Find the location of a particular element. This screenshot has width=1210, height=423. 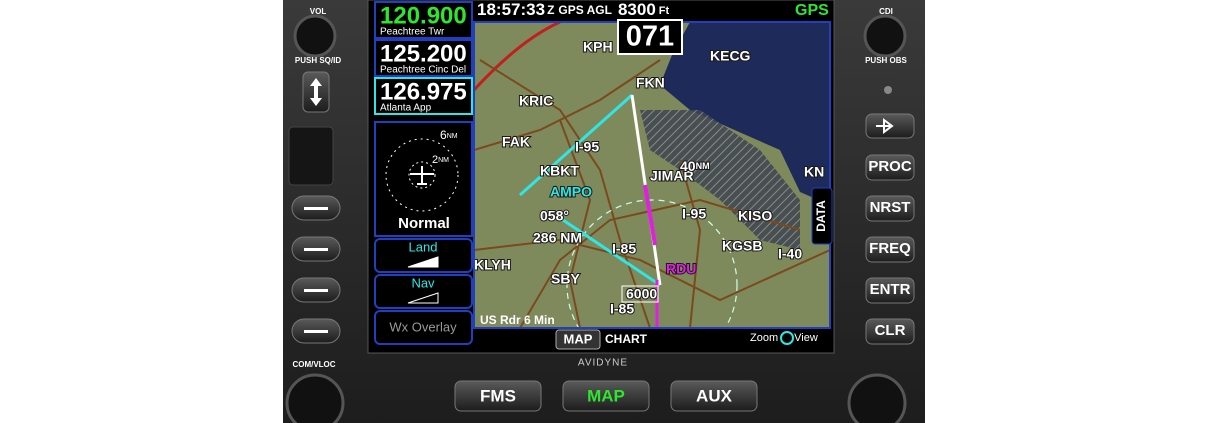

bearing-label: 058° is located at coordinates (554, 216).